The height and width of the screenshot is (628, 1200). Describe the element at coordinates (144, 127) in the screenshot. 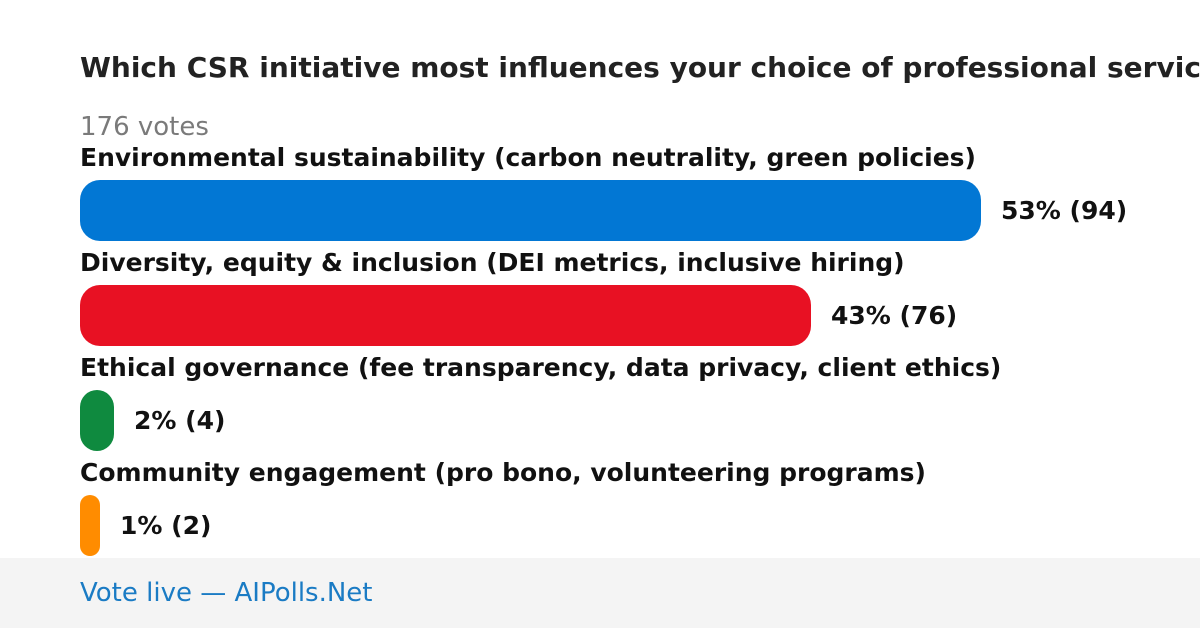

I see `vote-count: 176 votes` at that location.